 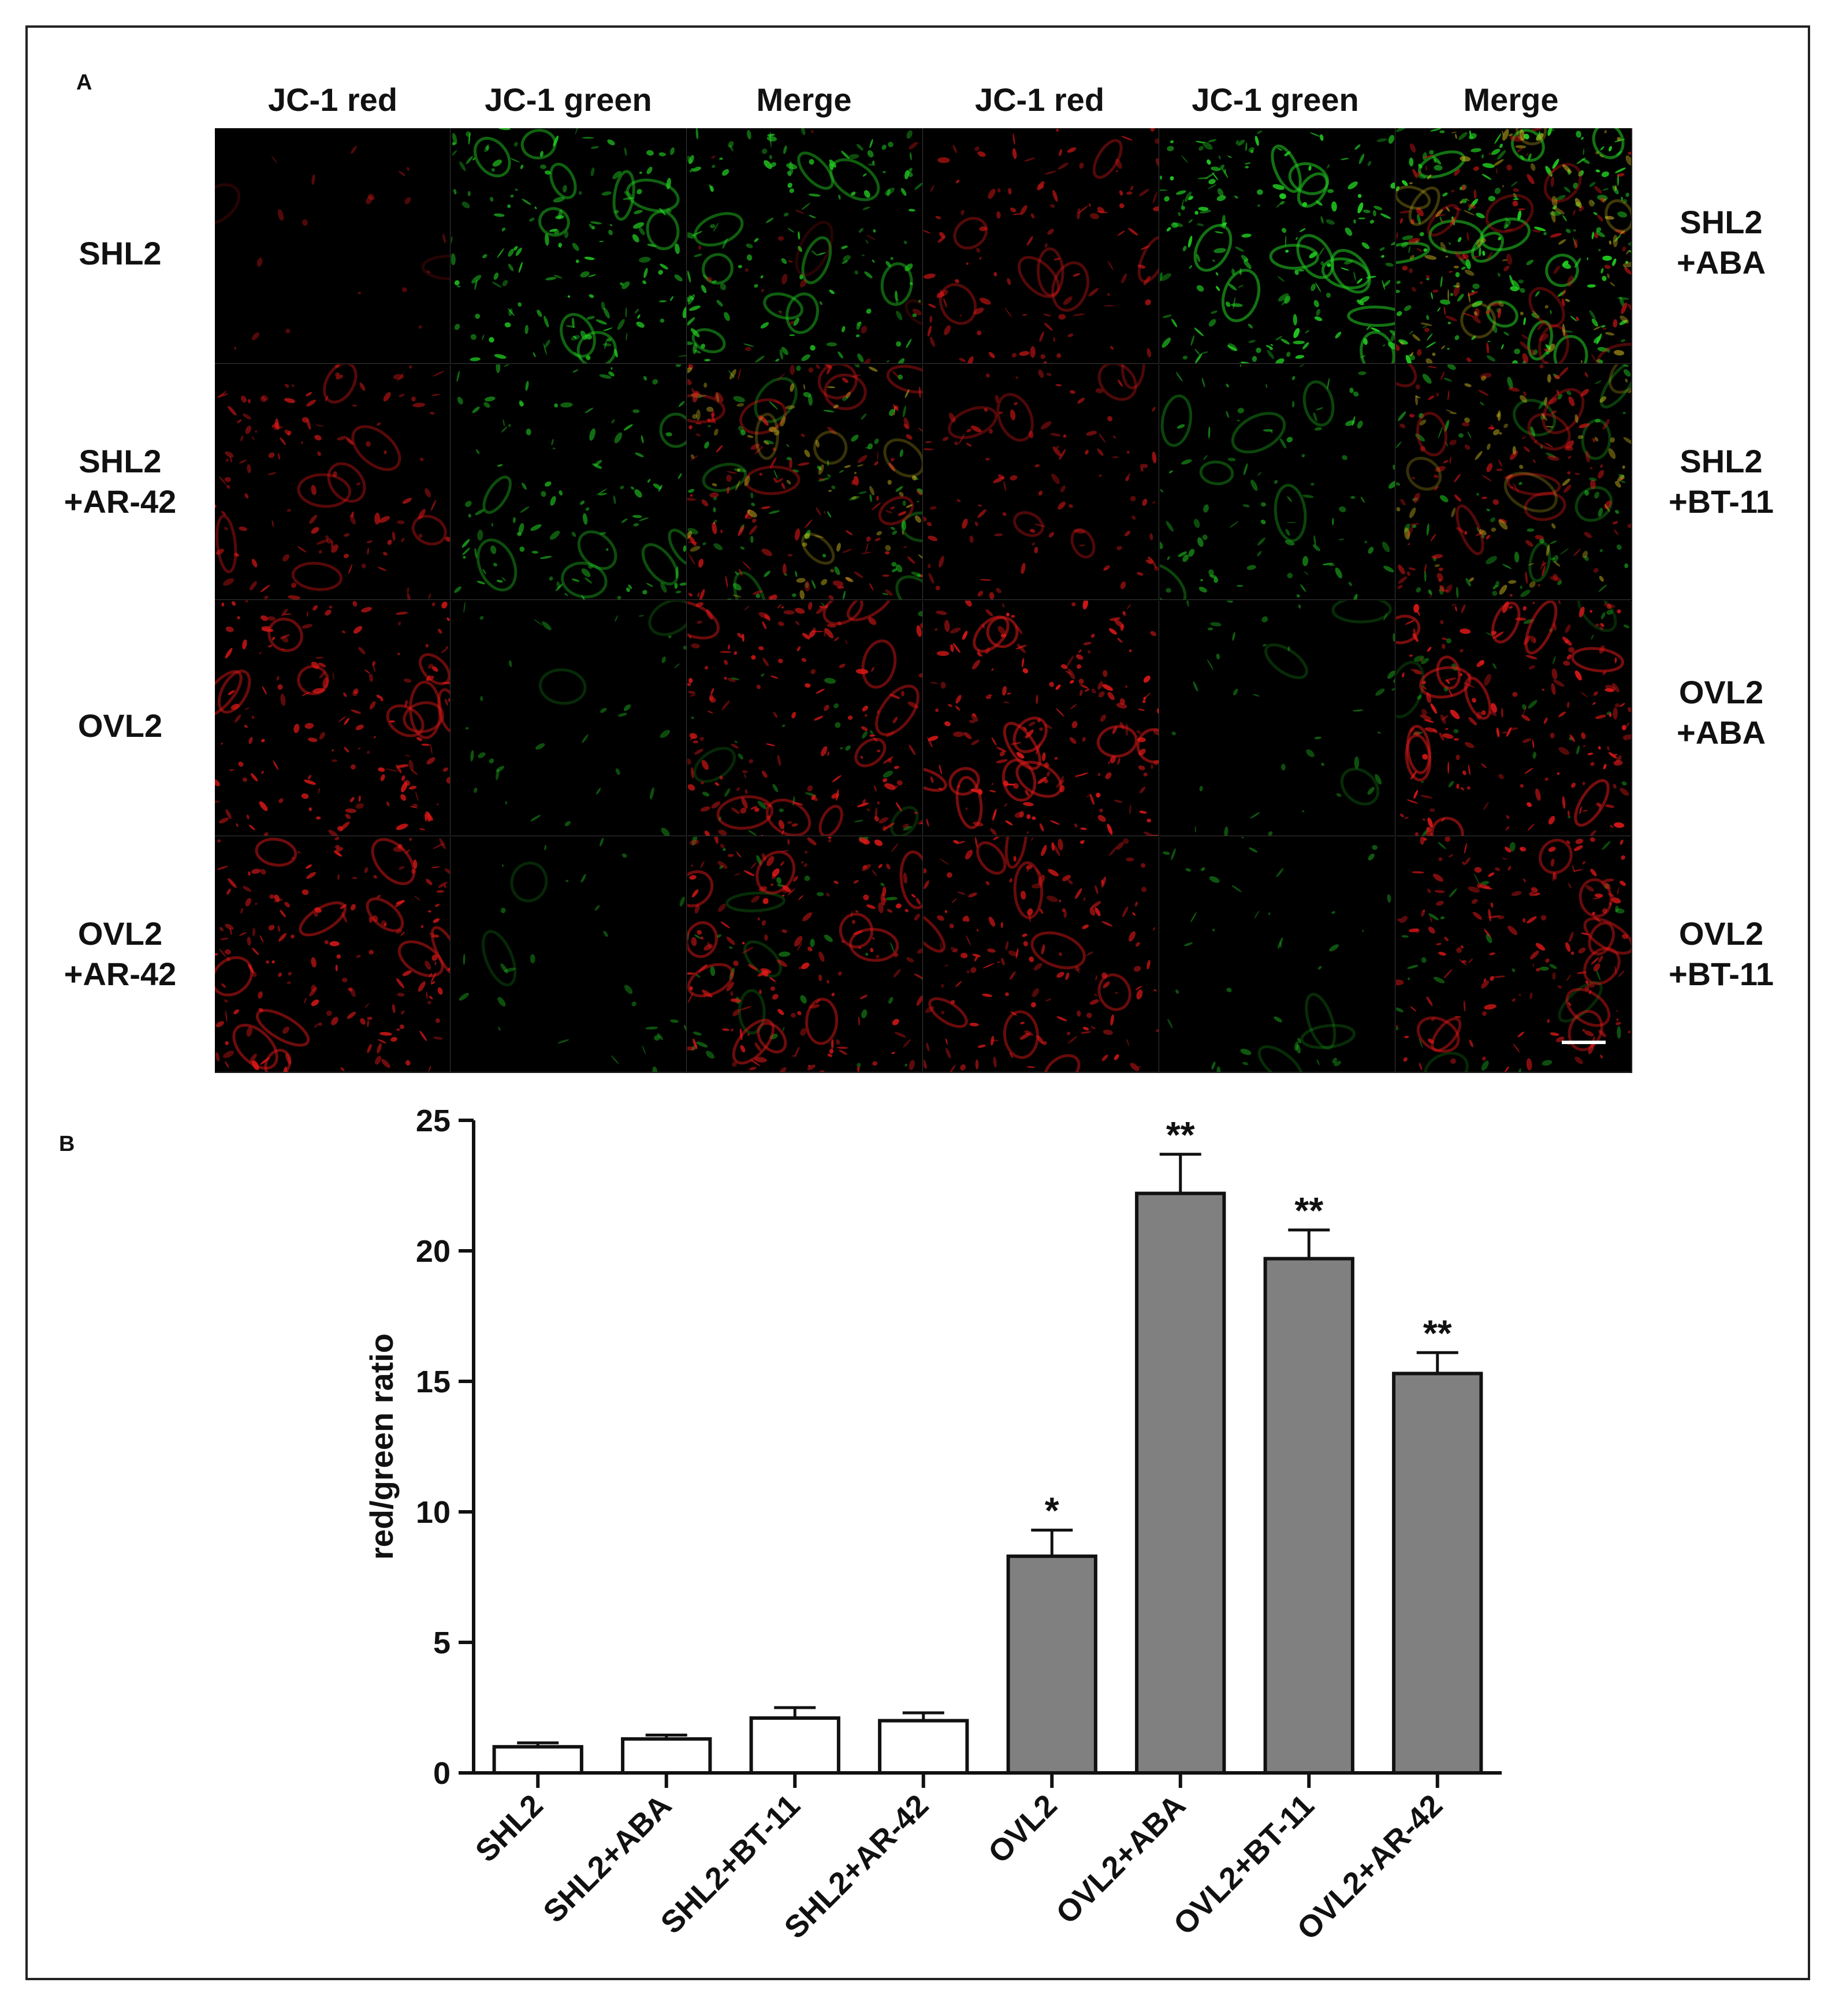 What do you see at coordinates (120, 461) in the screenshot?
I see `row-label-left-2-line1: SHL2` at bounding box center [120, 461].